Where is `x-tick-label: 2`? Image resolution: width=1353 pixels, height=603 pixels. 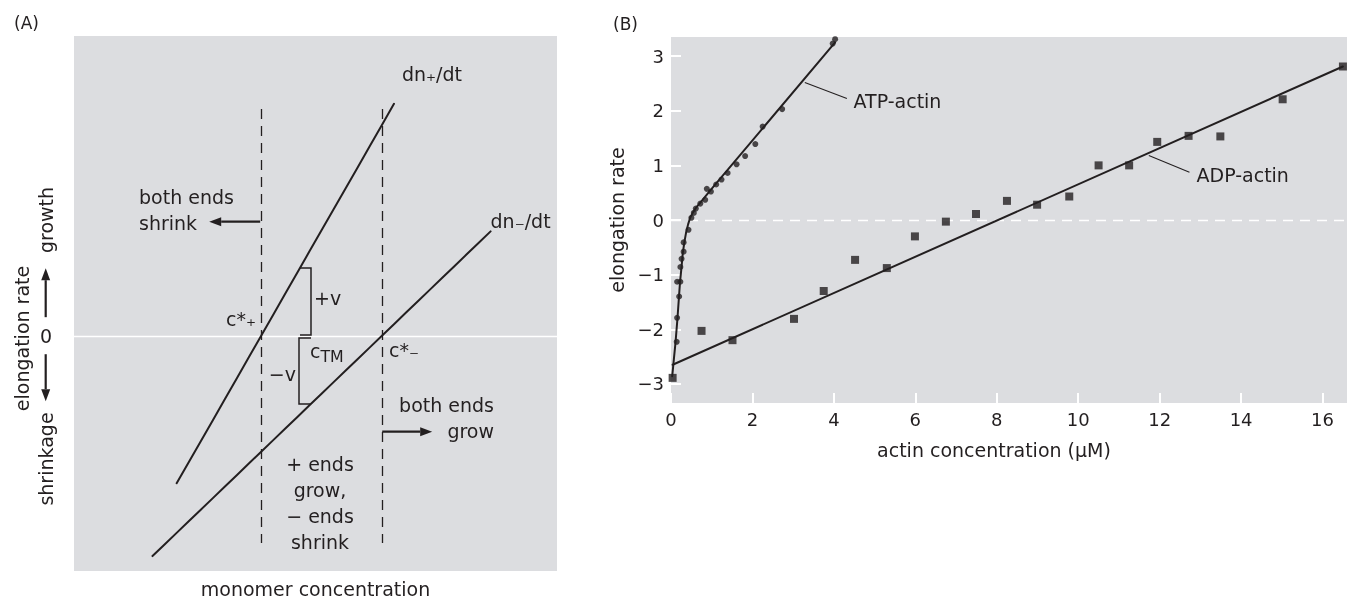 x-tick-label: 2 is located at coordinates (752, 419).